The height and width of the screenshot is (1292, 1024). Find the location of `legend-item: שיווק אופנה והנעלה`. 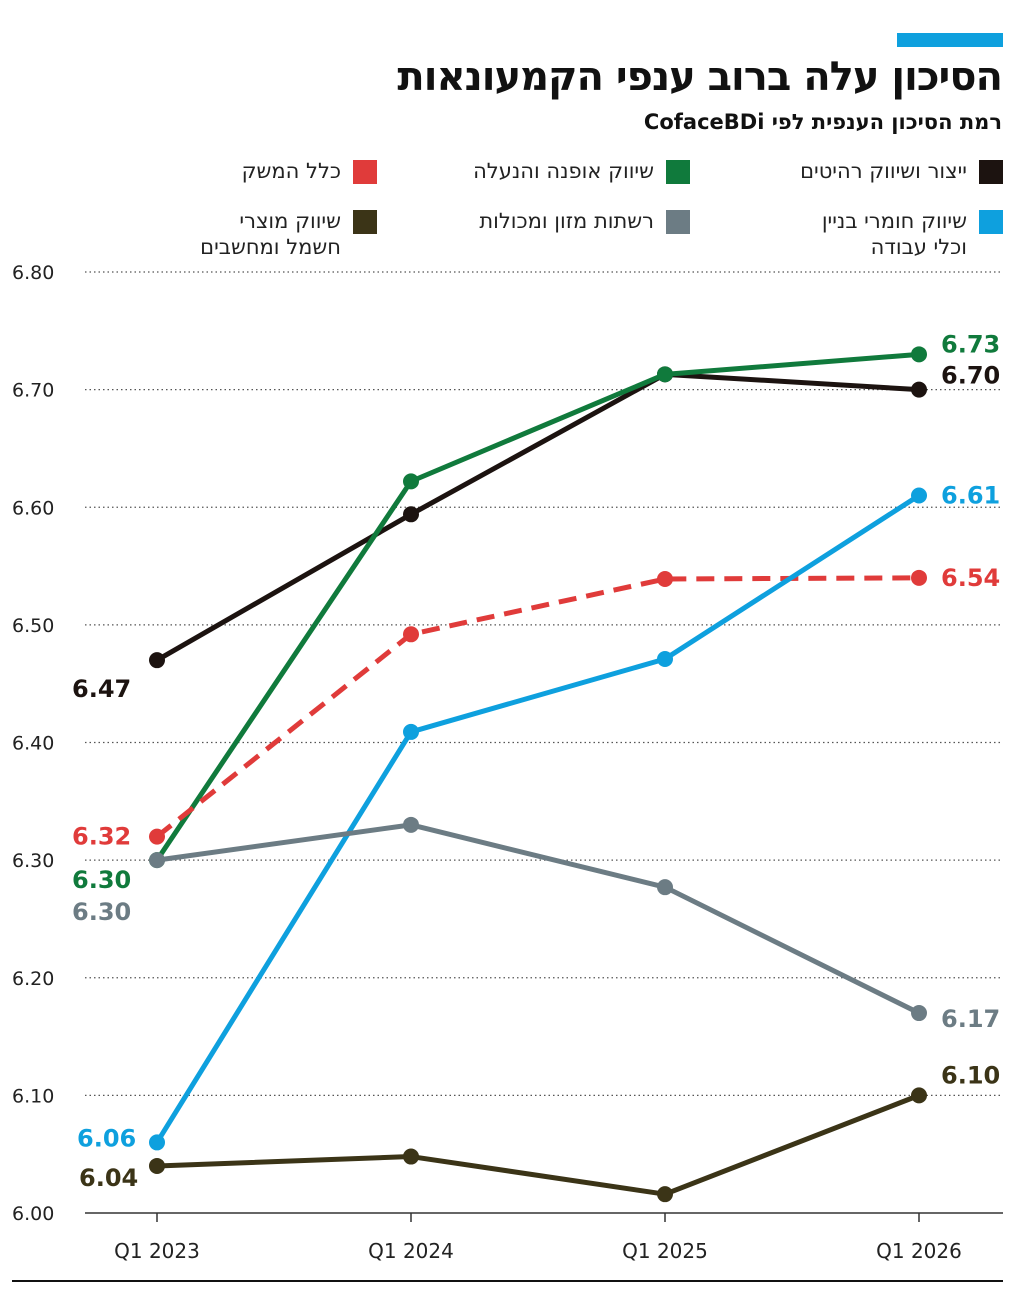

legend-item: שיווק אופנה והנעלה is located at coordinates (581, 171).